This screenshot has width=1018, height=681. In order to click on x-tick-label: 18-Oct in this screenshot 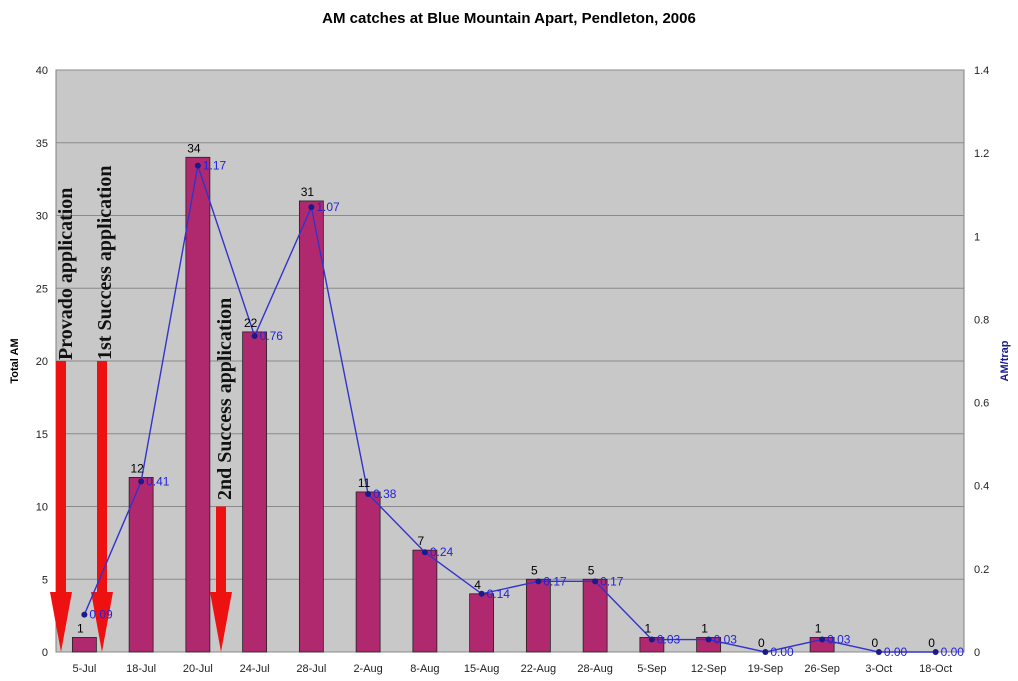, I will do `click(935, 669)`.